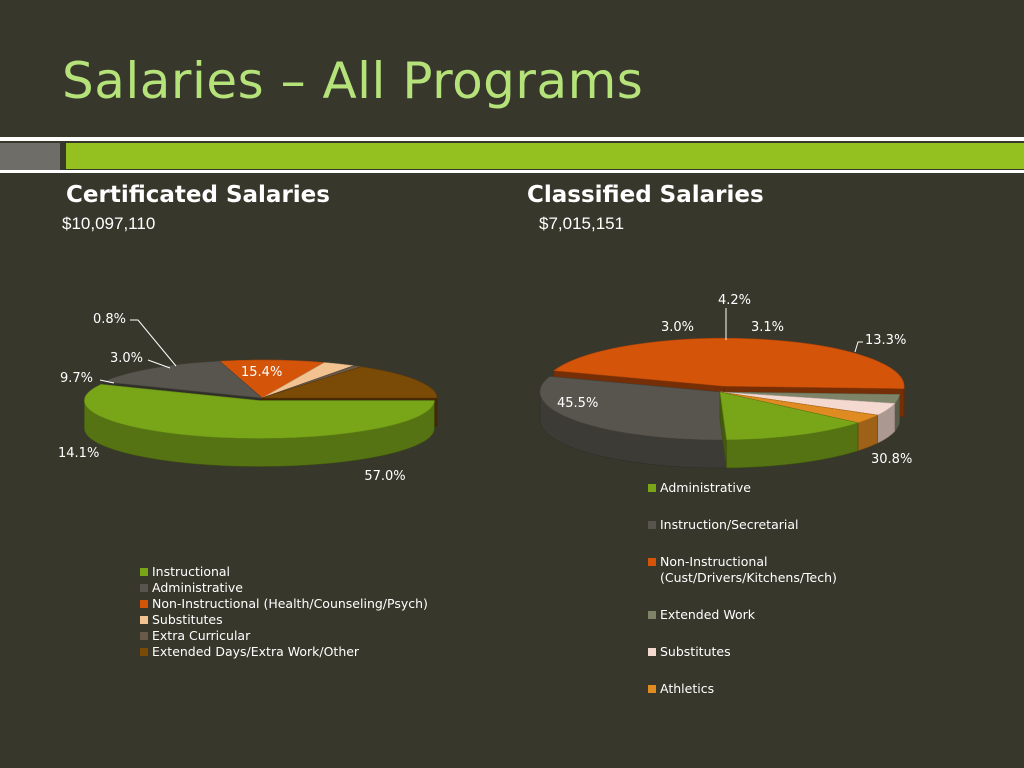  Describe the element at coordinates (748, 577) in the screenshot. I see `legend2-label-2-1: (Cust/Drivers/Kitchens/Tech)` at that location.